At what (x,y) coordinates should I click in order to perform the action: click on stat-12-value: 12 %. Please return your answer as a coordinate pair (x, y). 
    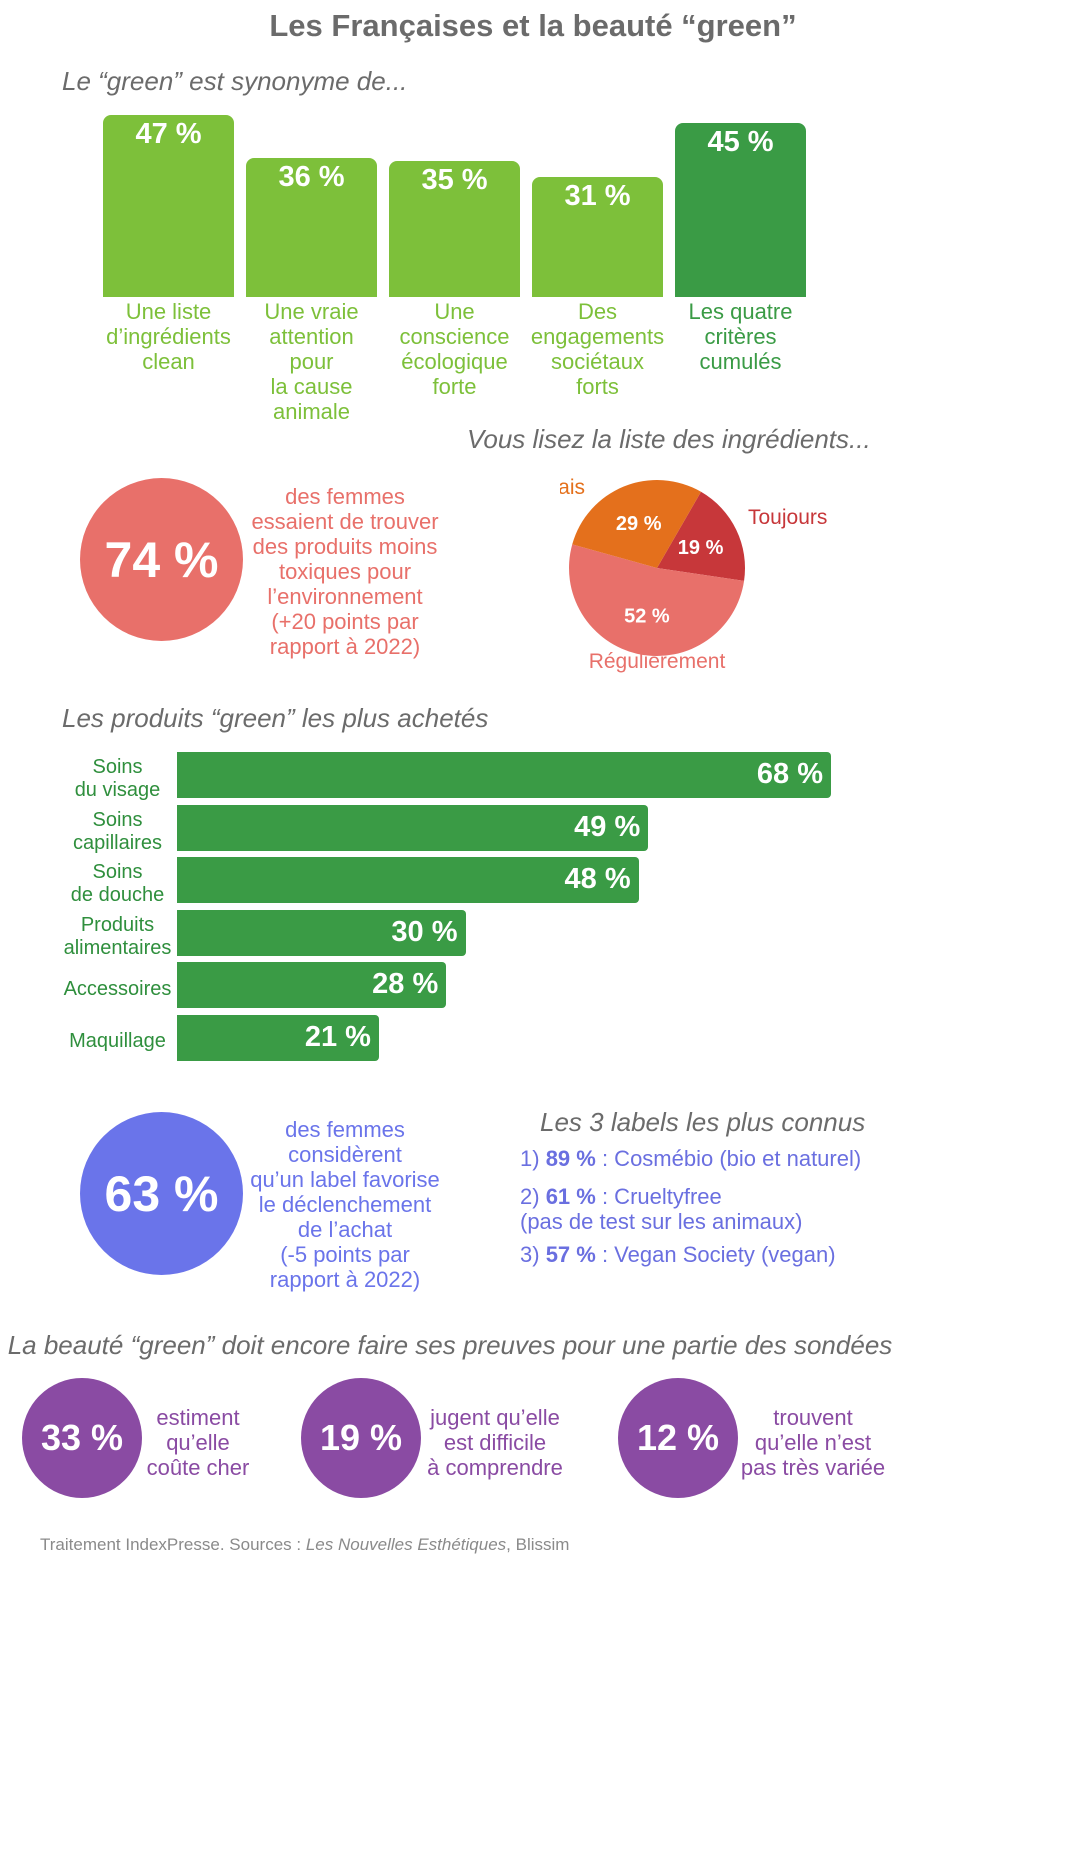
    Looking at the image, I should click on (678, 1437).